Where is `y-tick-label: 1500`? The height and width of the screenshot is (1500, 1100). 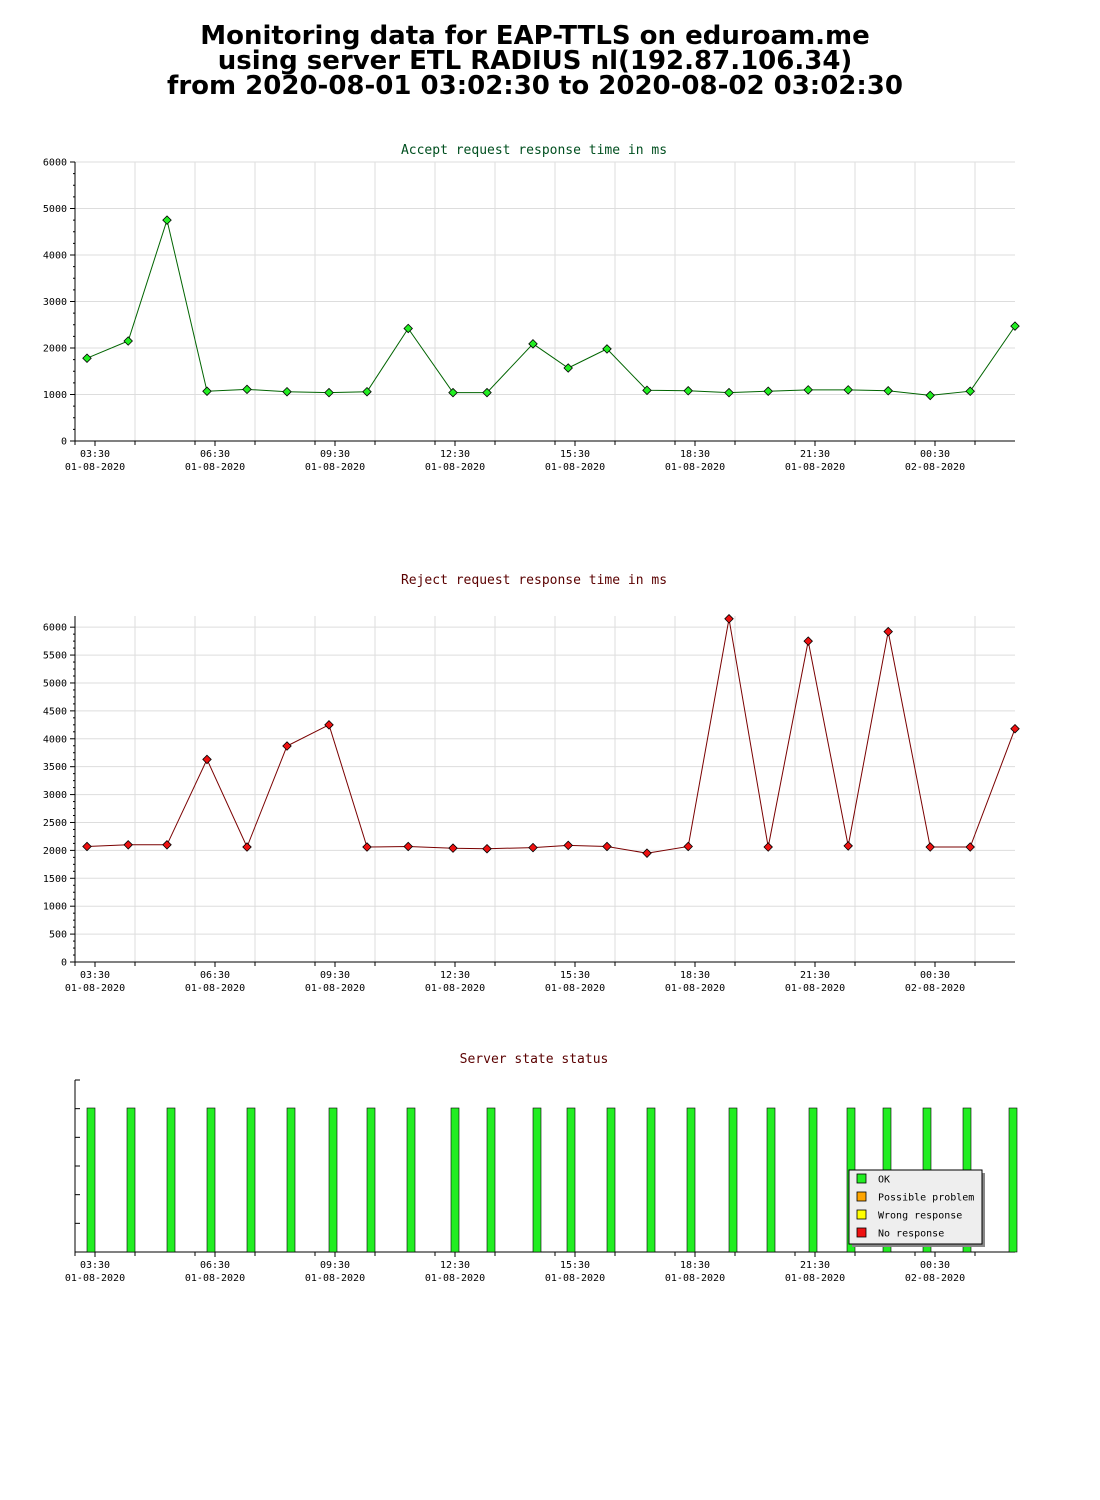
y-tick-label: 1500 is located at coordinates (55, 879).